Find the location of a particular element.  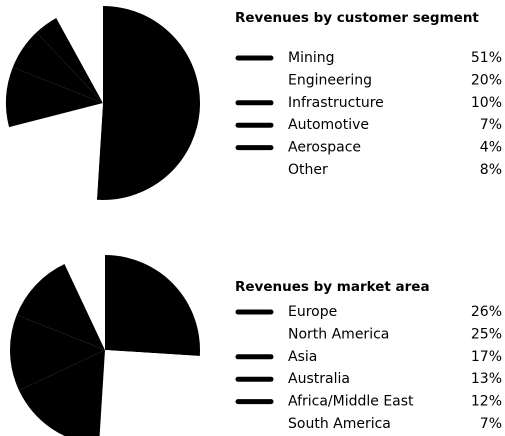

legend-label: Automotive is located at coordinates (328, 125).